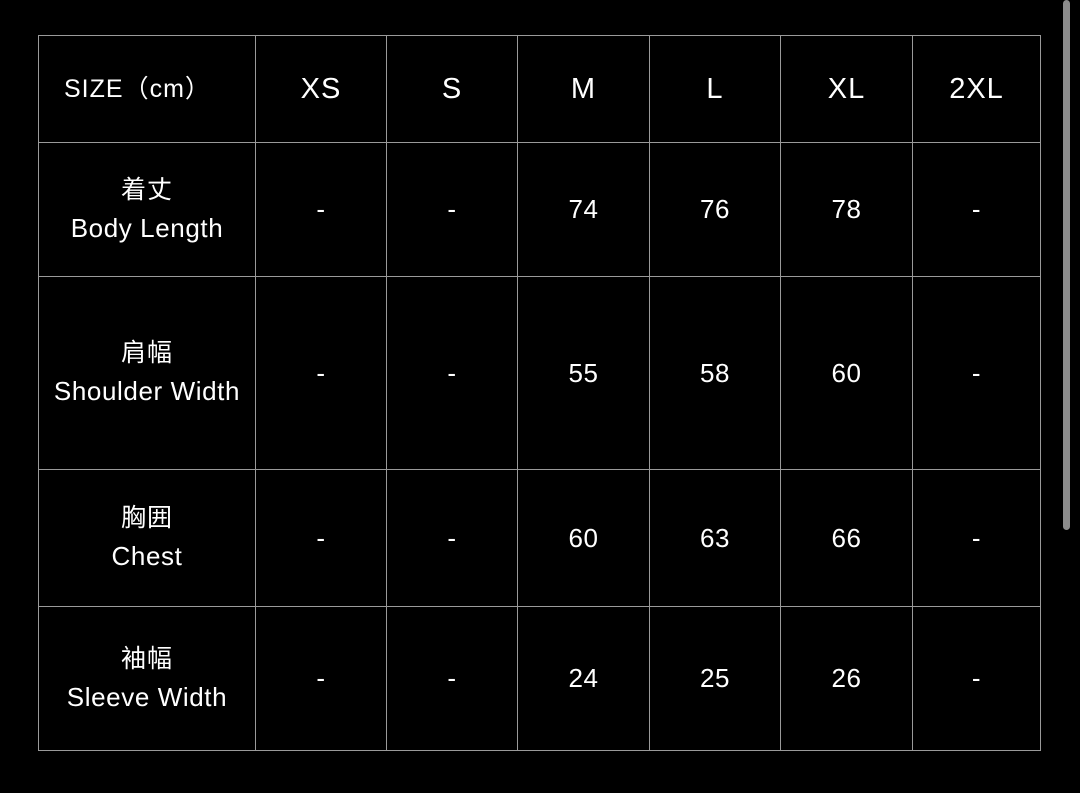 This screenshot has width=1080, height=793. I want to click on scrollbar-thumb, so click(1066, 265).